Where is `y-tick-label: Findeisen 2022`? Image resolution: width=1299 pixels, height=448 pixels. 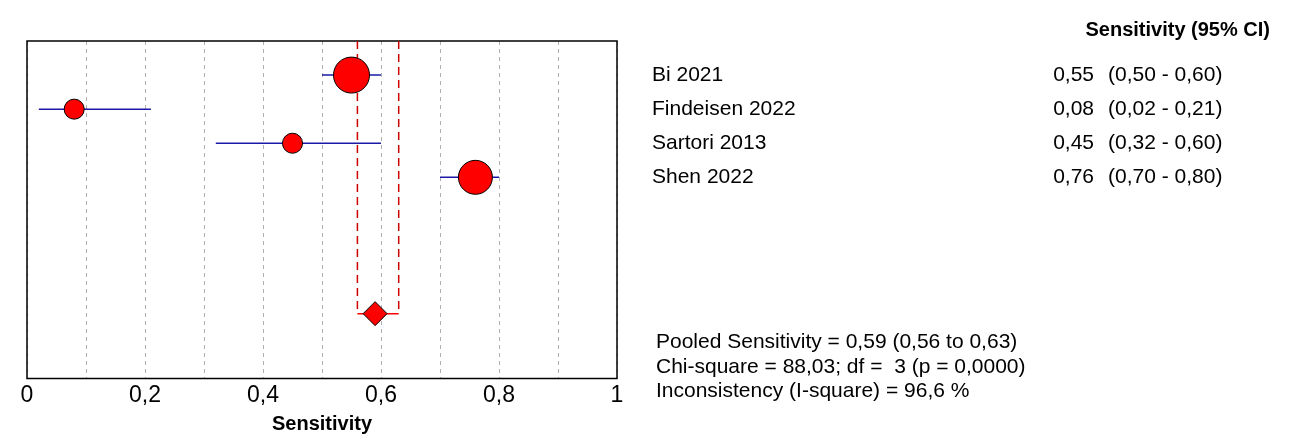 y-tick-label: Findeisen 2022 is located at coordinates (724, 107).